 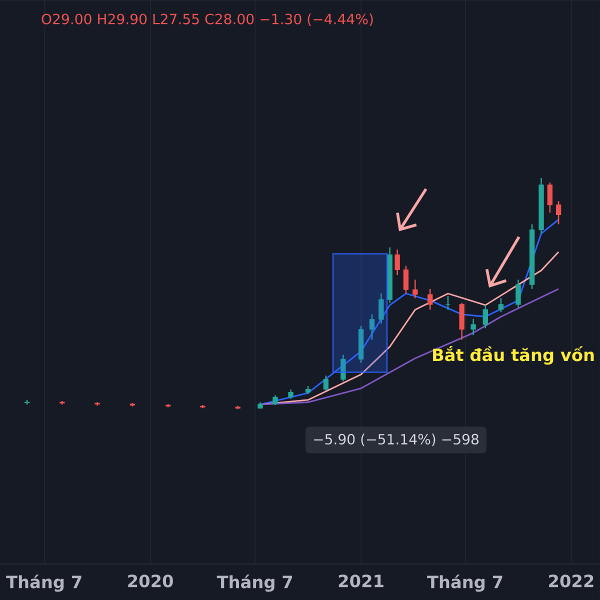 What do you see at coordinates (207, 19) in the screenshot?
I see `text: O29.00 H29.90 L27.55 C28.00 −1.30 (−4.44%)` at bounding box center [207, 19].